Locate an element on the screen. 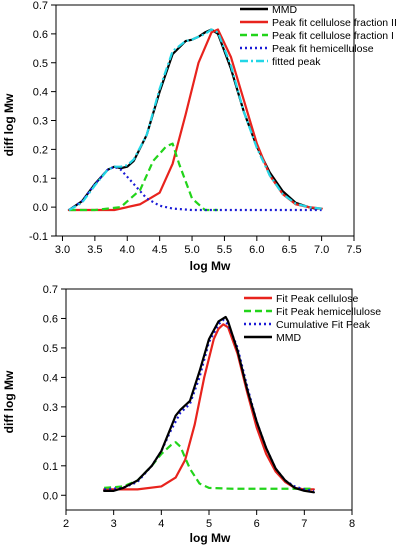 The width and height of the screenshot is (414, 550). bottom-x-tick-label: 7 is located at coordinates (304, 524).